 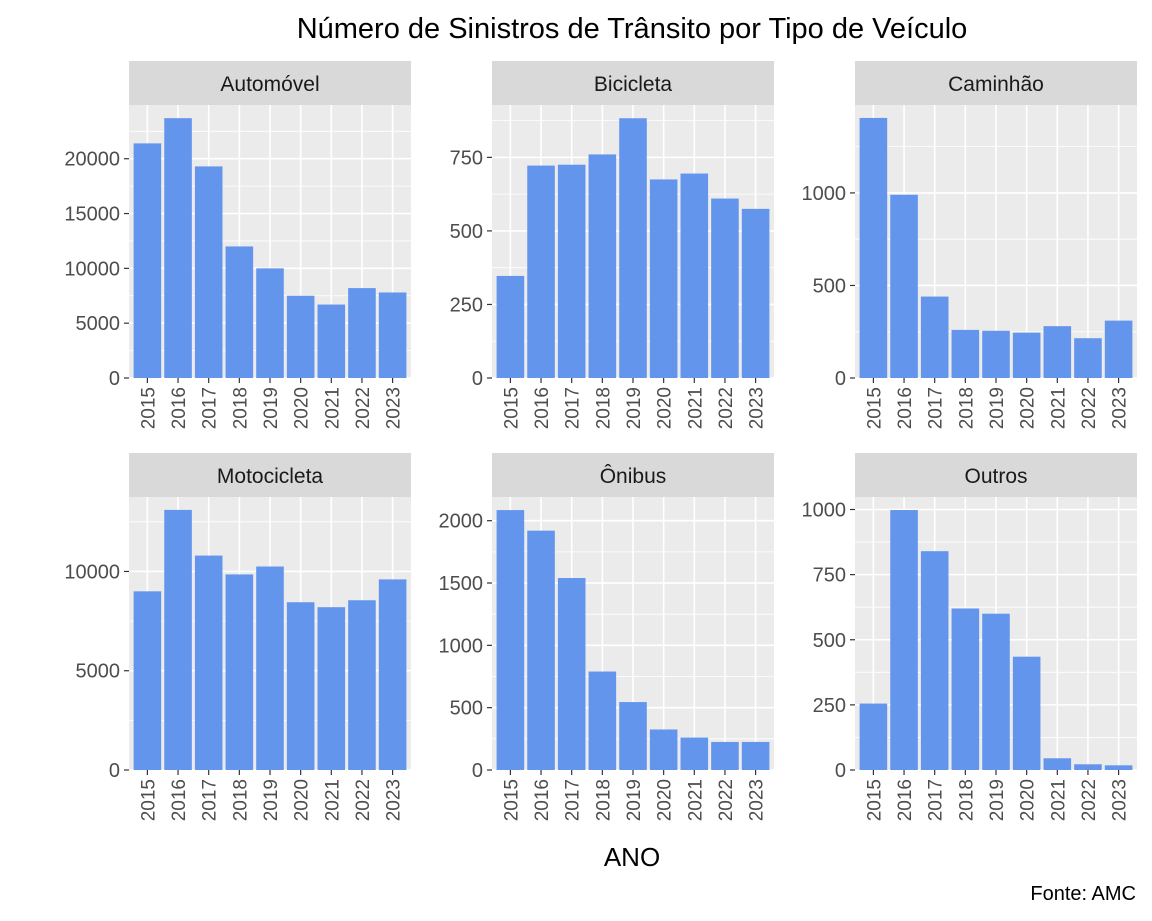 What do you see at coordinates (633, 476) in the screenshot?
I see `facet-strip-label: Ônibus` at bounding box center [633, 476].